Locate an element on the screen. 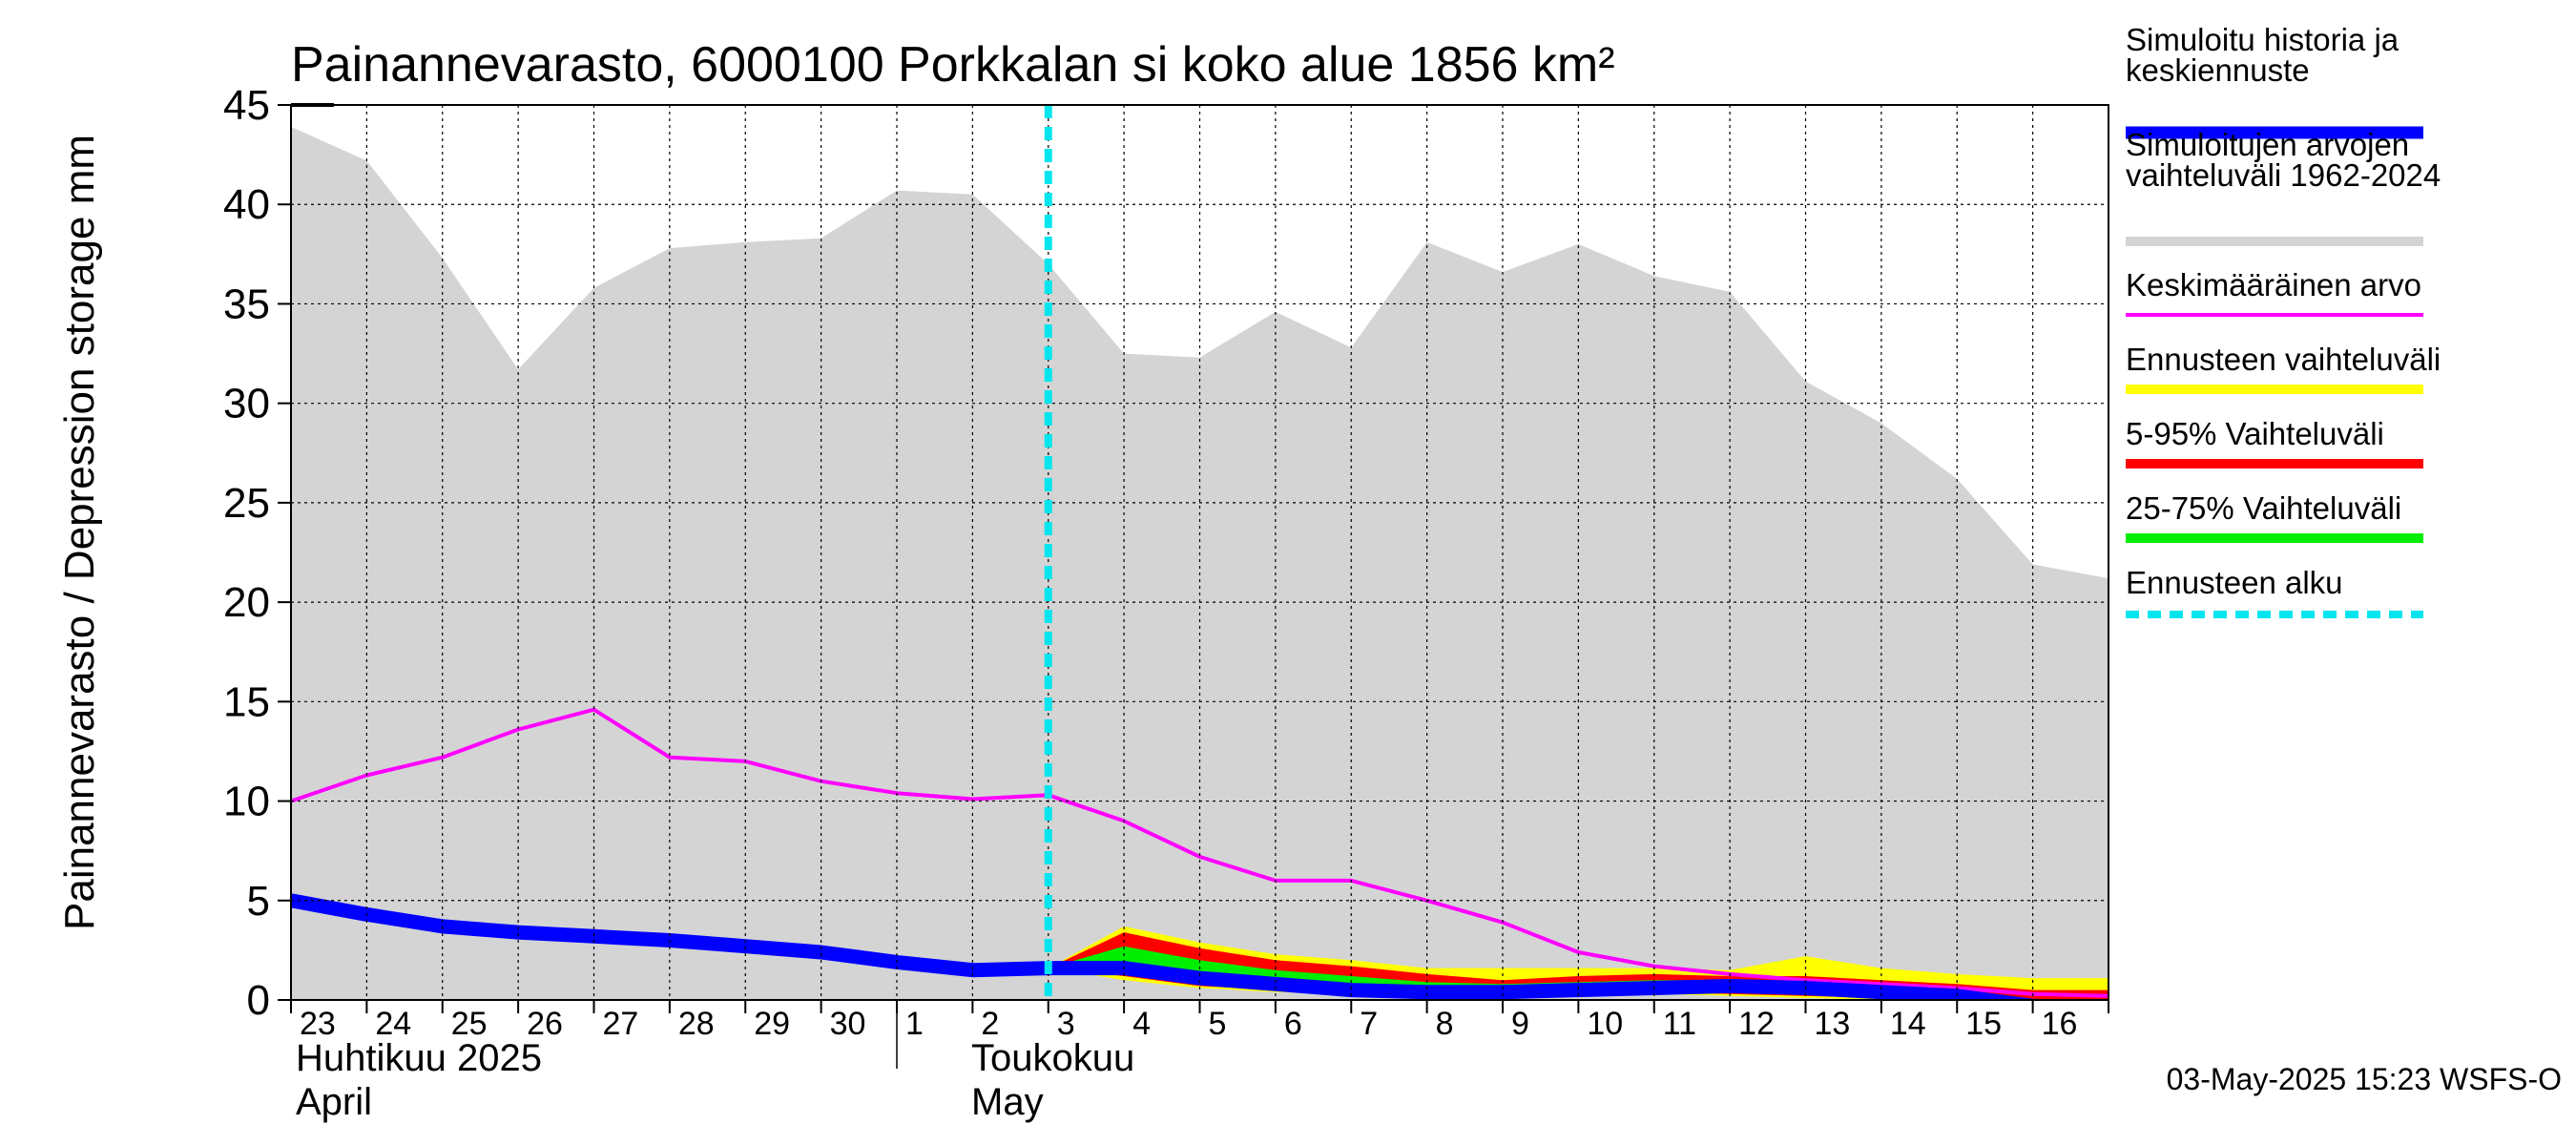 This screenshot has height=1145, width=2576. x-day-label: 10 is located at coordinates (1605, 1024).